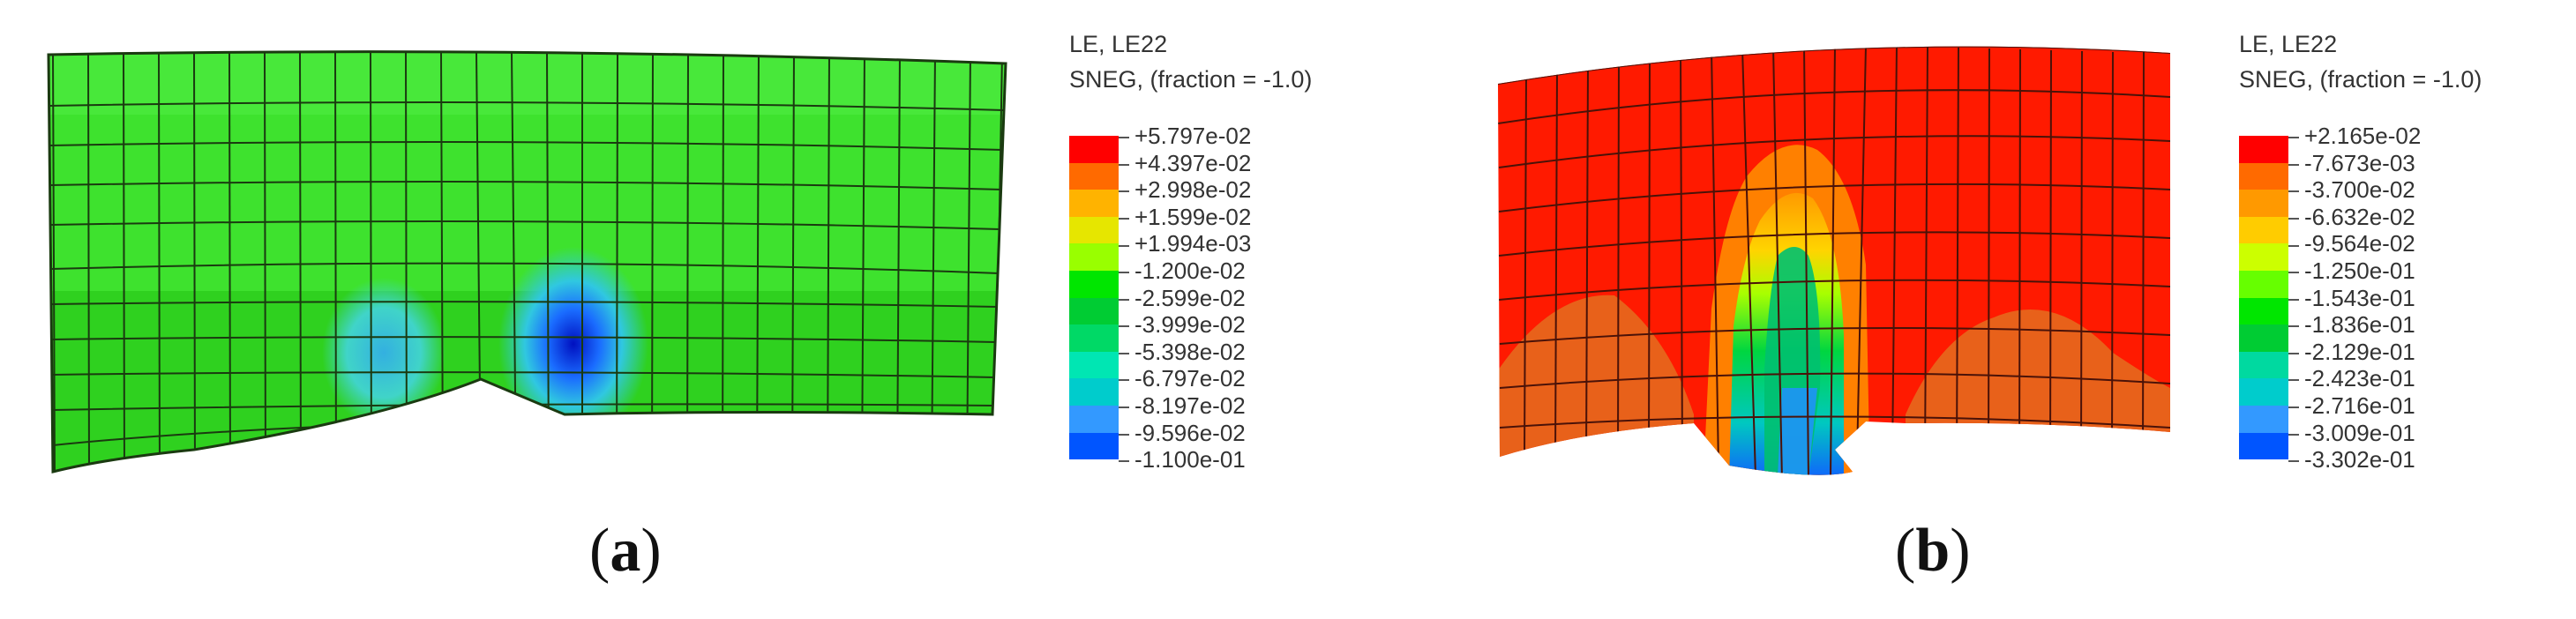 The height and width of the screenshot is (619, 2576). Describe the element at coordinates (1185, 325) in the screenshot. I see `legend-tick-label: -3.999e-02` at that location.